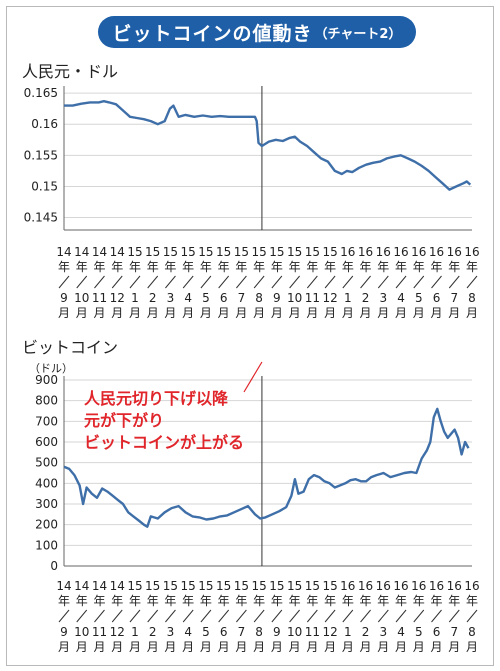  Describe the element at coordinates (41, 93) in the screenshot. I see `y-tick-label: 0.165` at that location.